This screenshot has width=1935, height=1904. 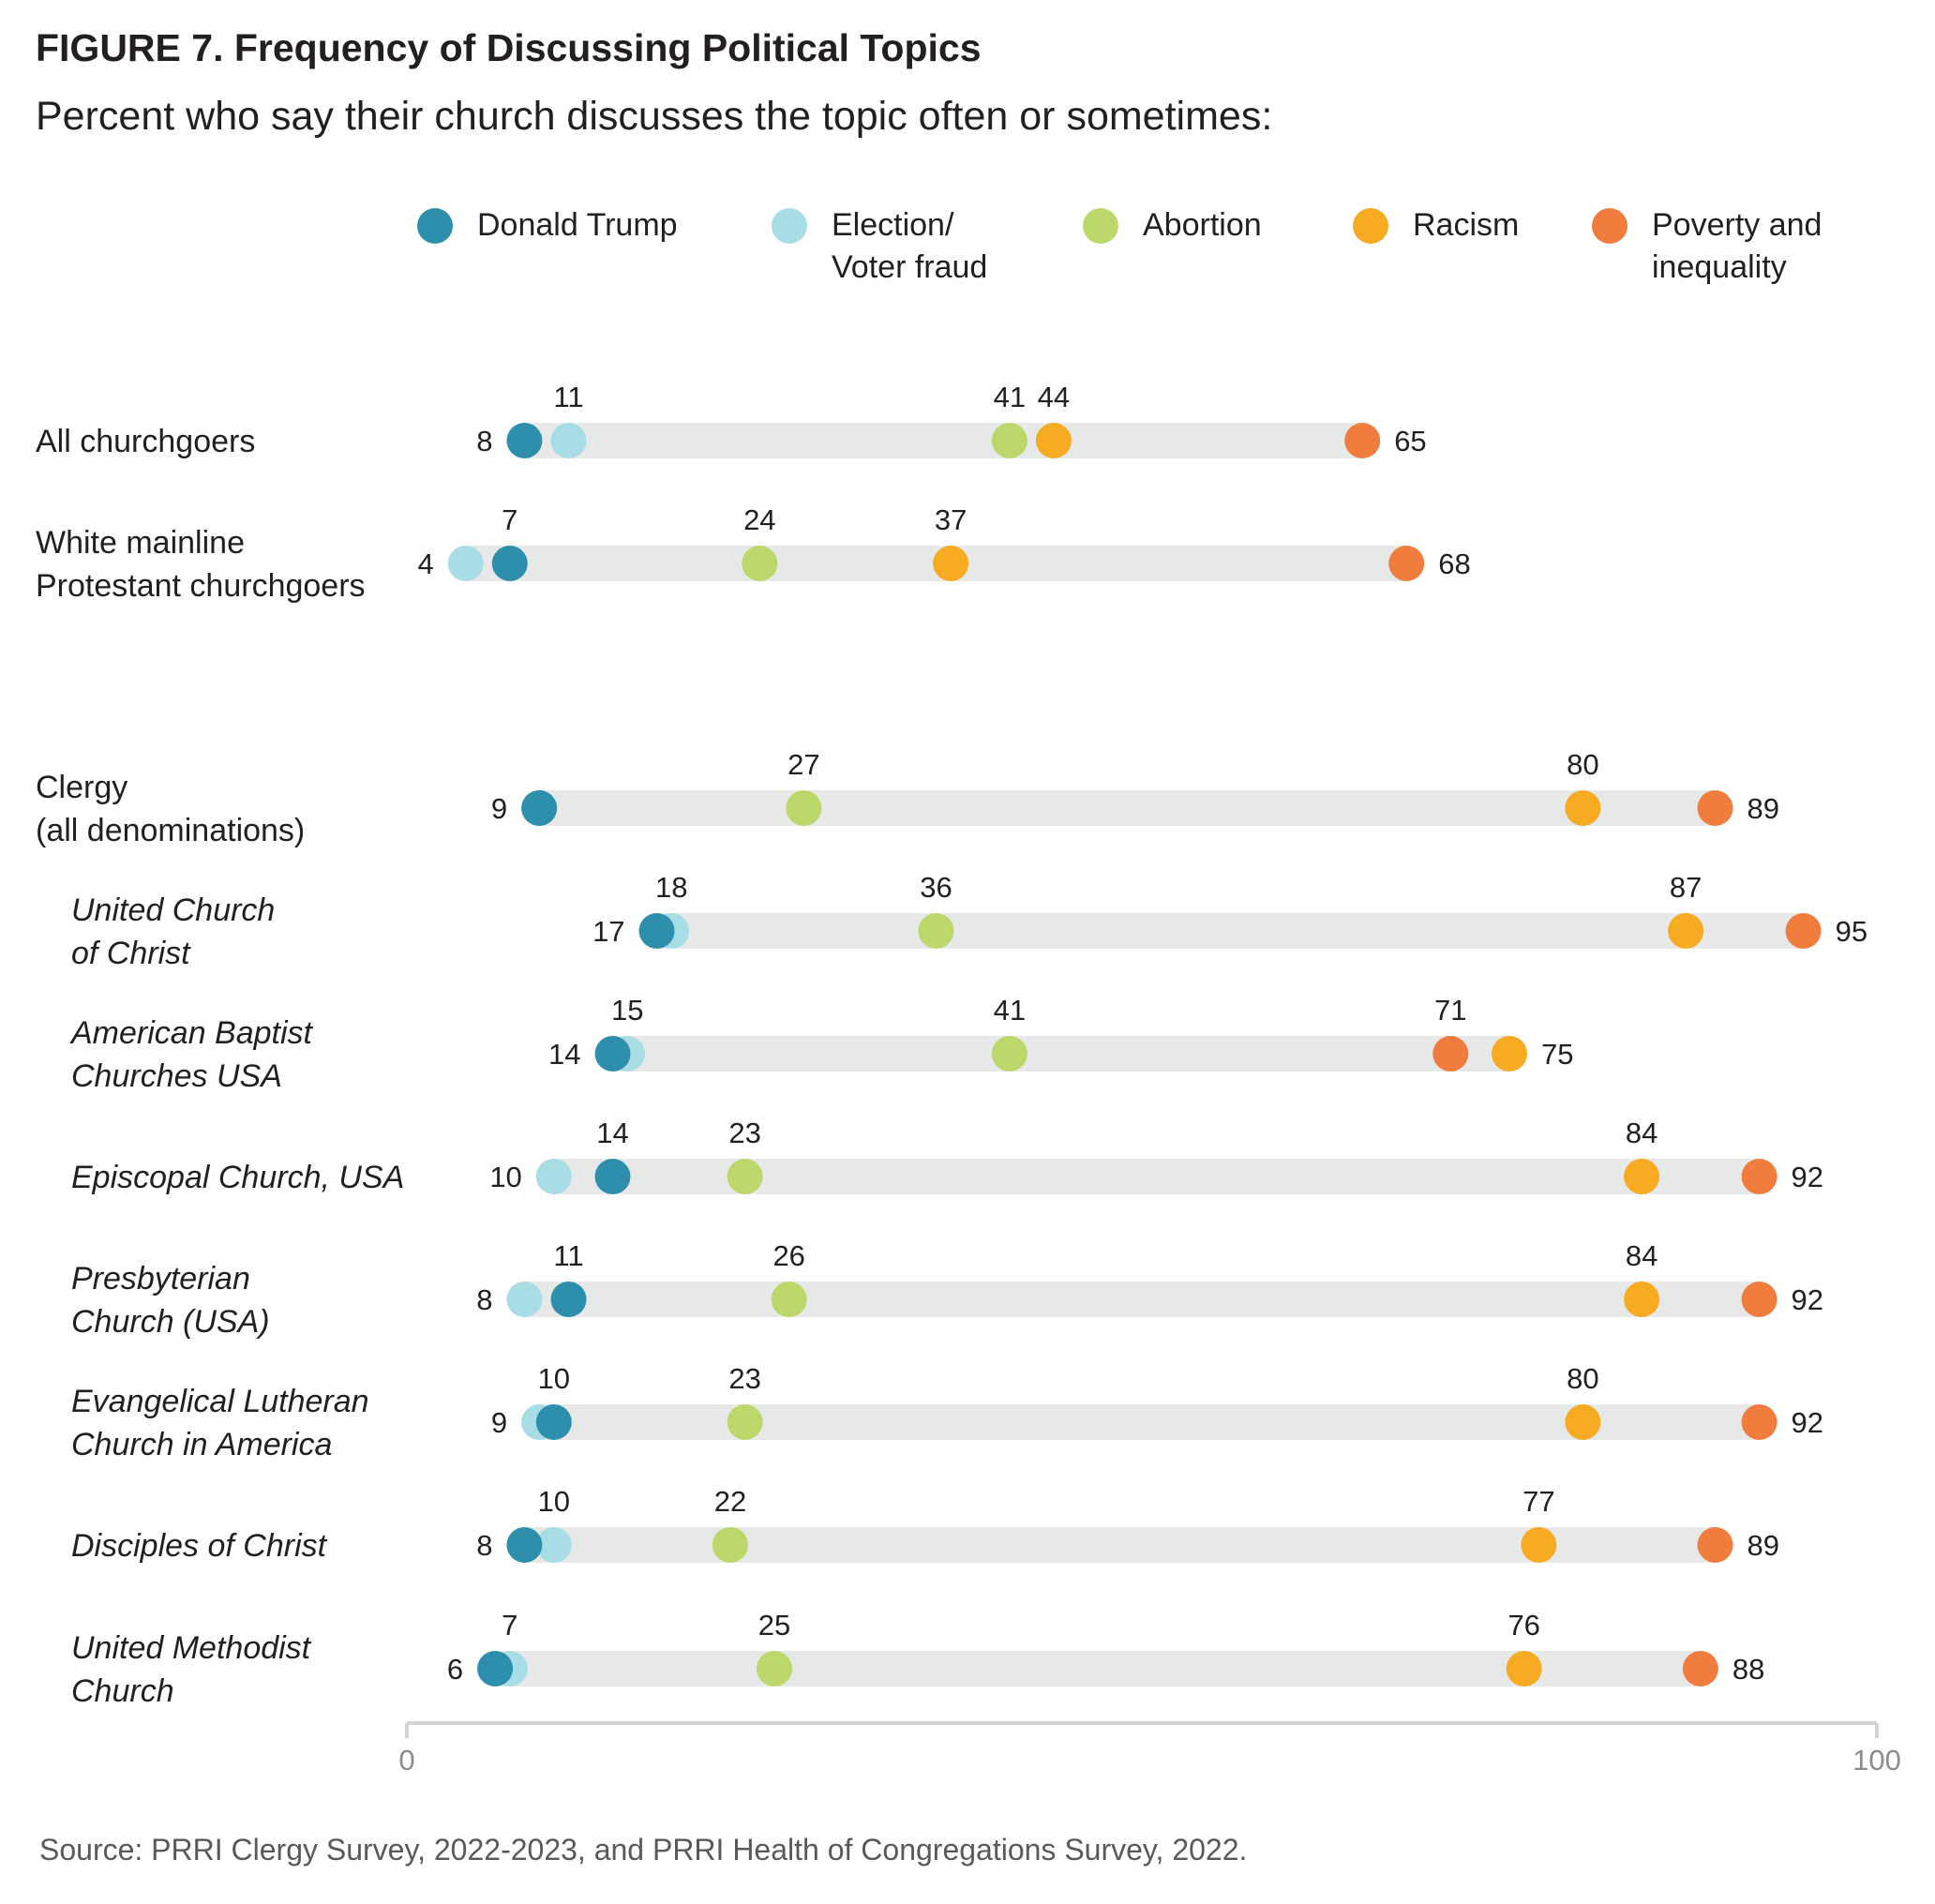 What do you see at coordinates (1450, 1010) in the screenshot?
I see `data-label: 71` at bounding box center [1450, 1010].